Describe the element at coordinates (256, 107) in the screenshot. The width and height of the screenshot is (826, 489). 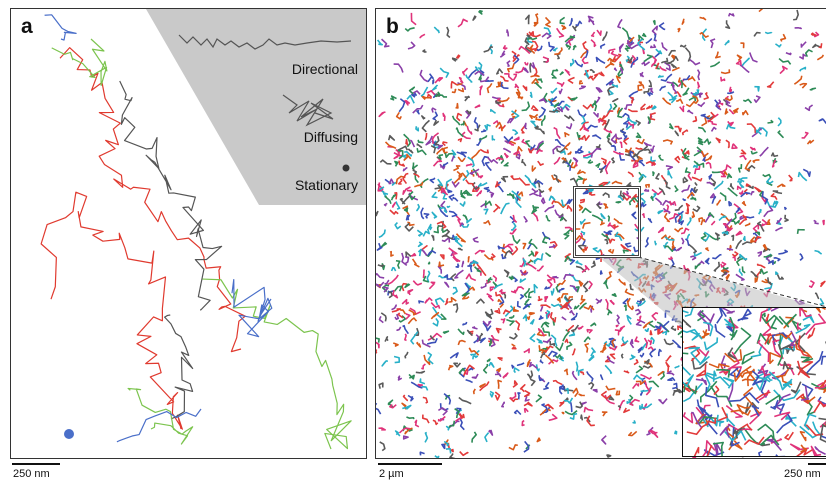
I see `legend-background` at that location.